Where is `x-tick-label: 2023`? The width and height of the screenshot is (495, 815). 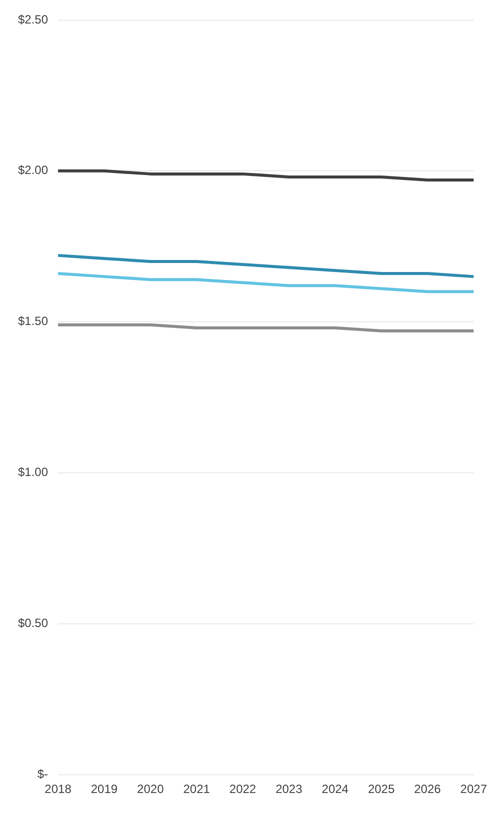
x-tick-label: 2023 is located at coordinates (289, 789).